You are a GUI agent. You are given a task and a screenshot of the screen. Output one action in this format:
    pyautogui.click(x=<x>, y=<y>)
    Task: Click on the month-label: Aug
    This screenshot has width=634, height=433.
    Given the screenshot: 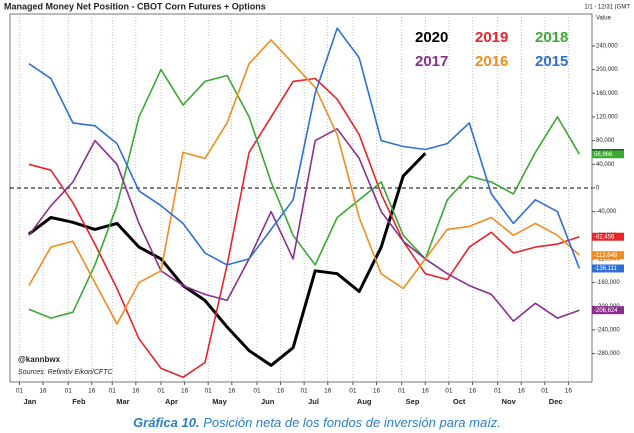 What is the action you would take?
    pyautogui.click(x=364, y=401)
    